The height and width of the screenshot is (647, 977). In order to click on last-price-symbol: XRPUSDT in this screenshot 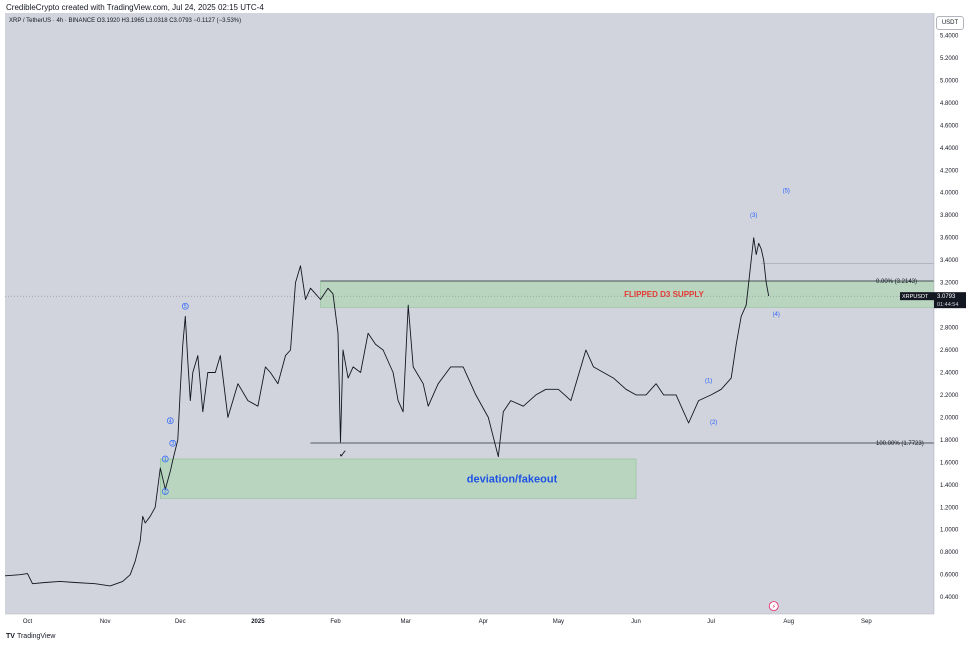, I will do `click(915, 297)`.